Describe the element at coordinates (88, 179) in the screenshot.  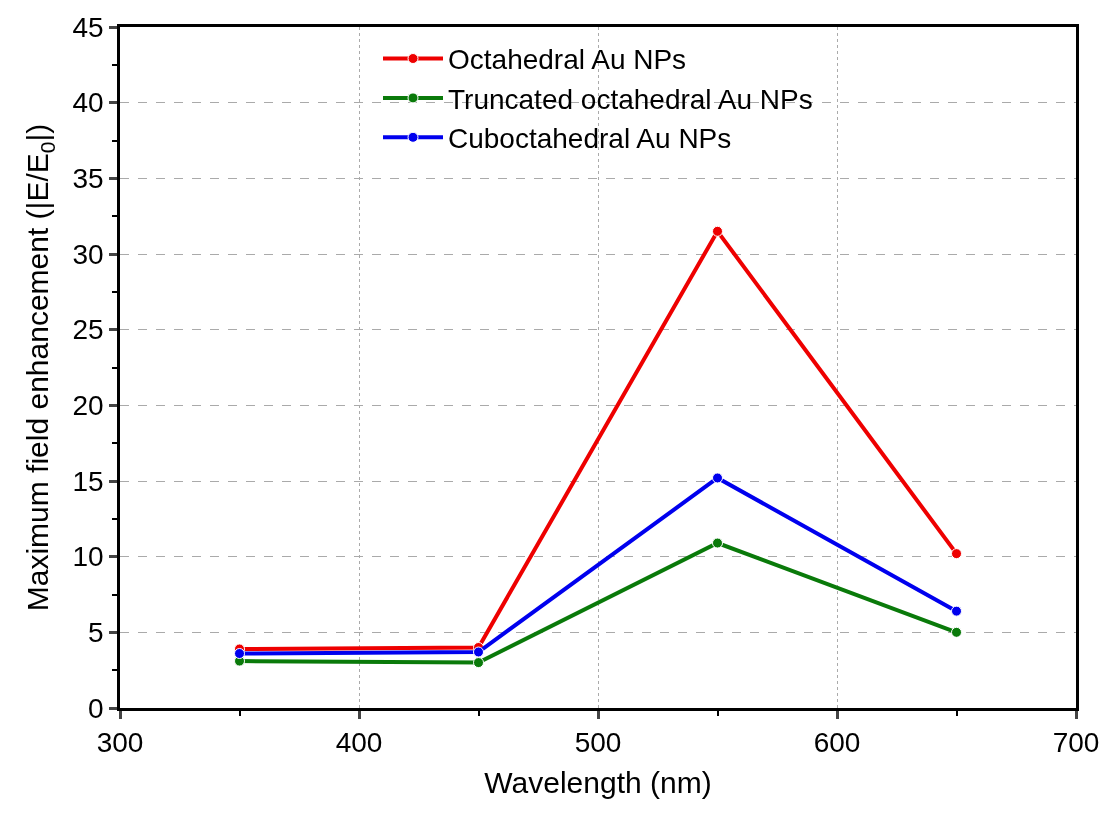
I see `y-tick-label: 35` at that location.